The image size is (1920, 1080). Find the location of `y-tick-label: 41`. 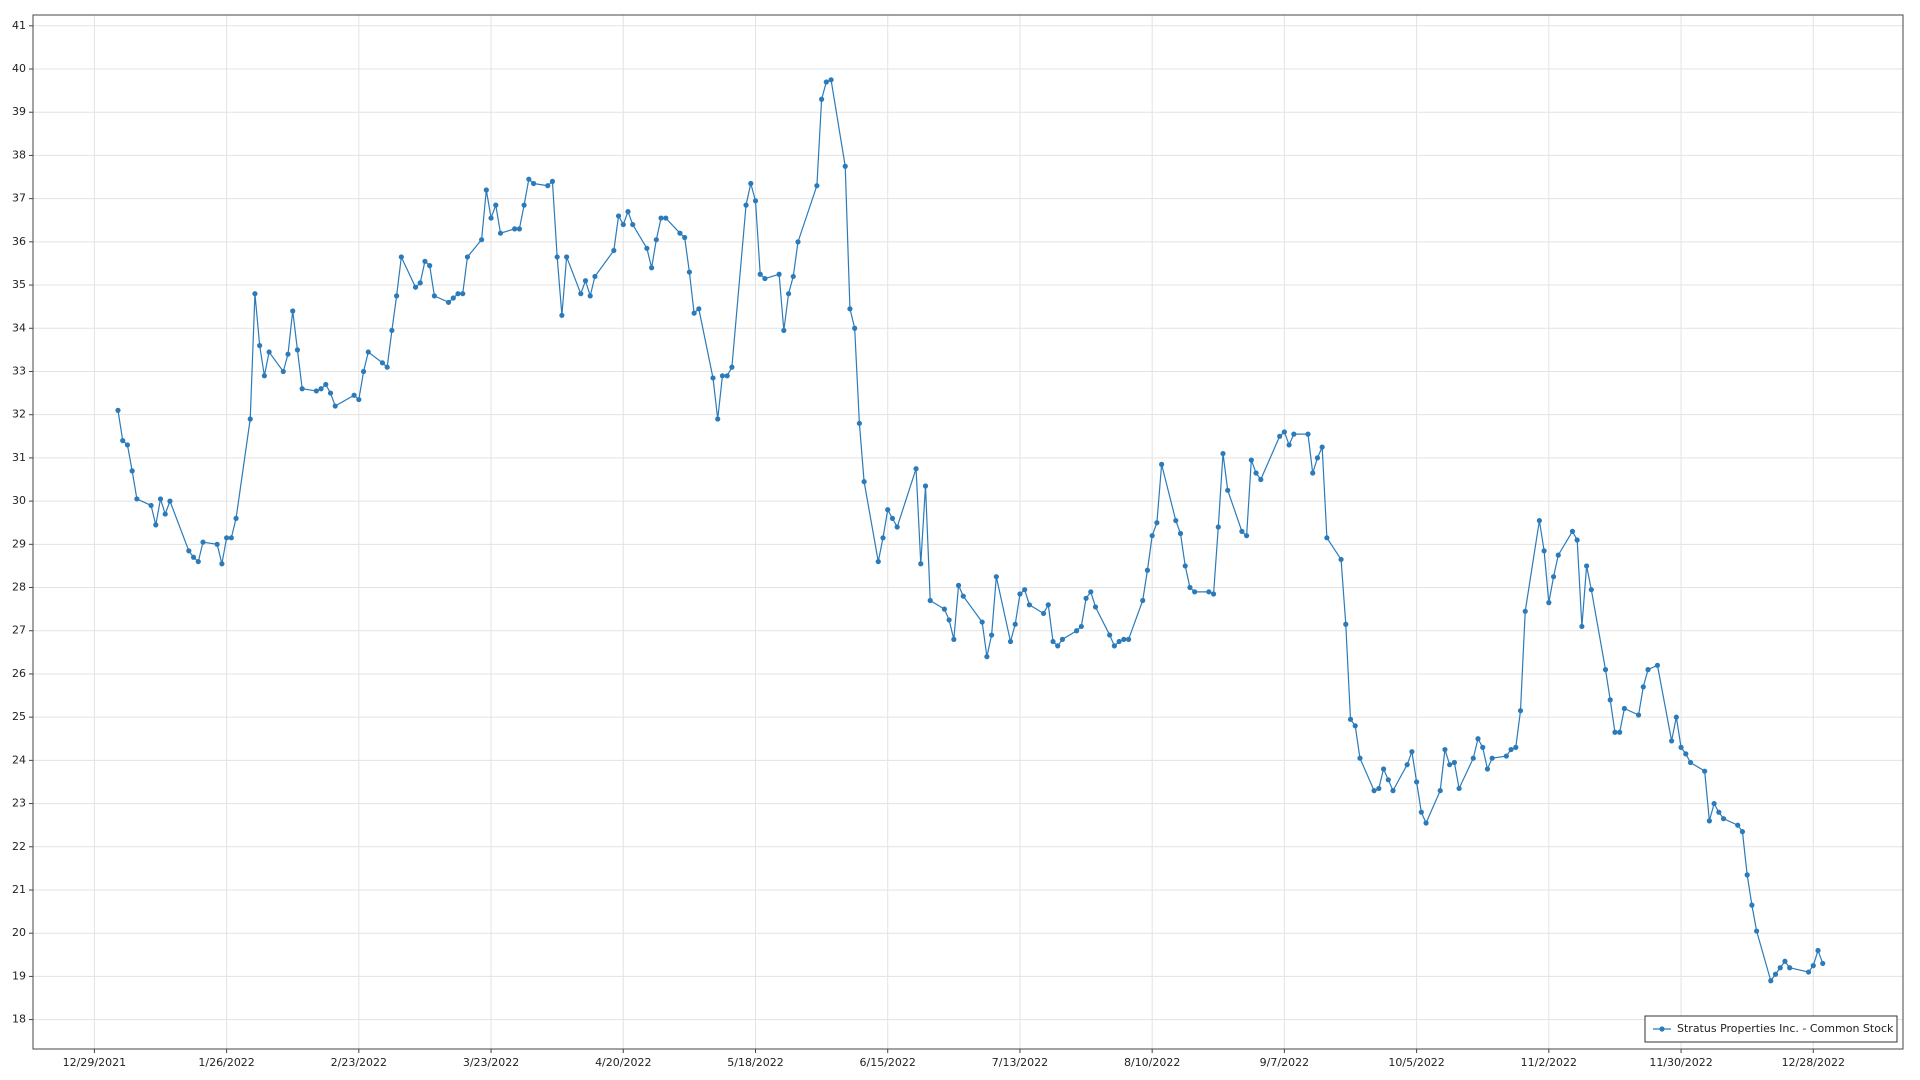

y-tick-label: 41 is located at coordinates (19, 25).